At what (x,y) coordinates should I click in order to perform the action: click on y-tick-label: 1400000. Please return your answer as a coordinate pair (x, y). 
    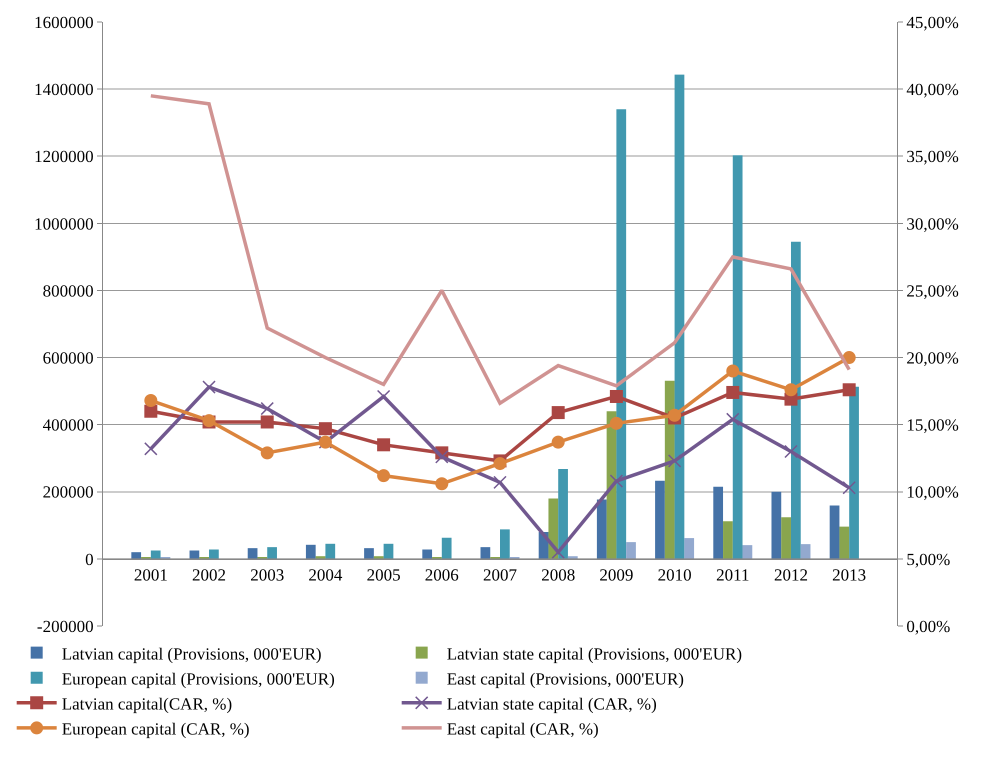
    Looking at the image, I should click on (64, 90).